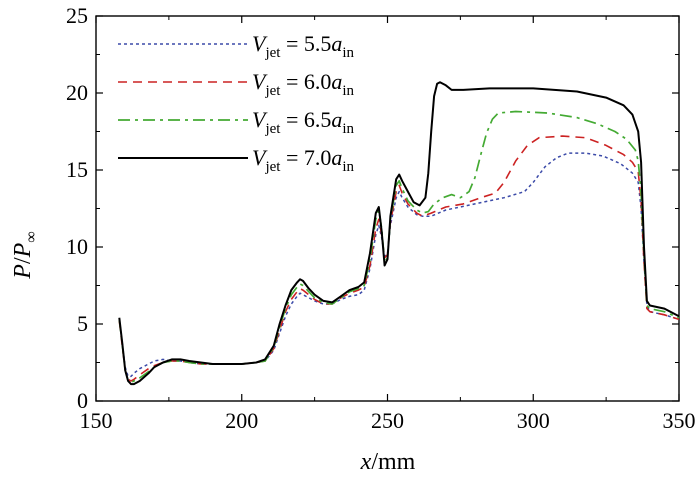 The width and height of the screenshot is (700, 477). I want to click on y-tick-label: 15, so click(77, 169).